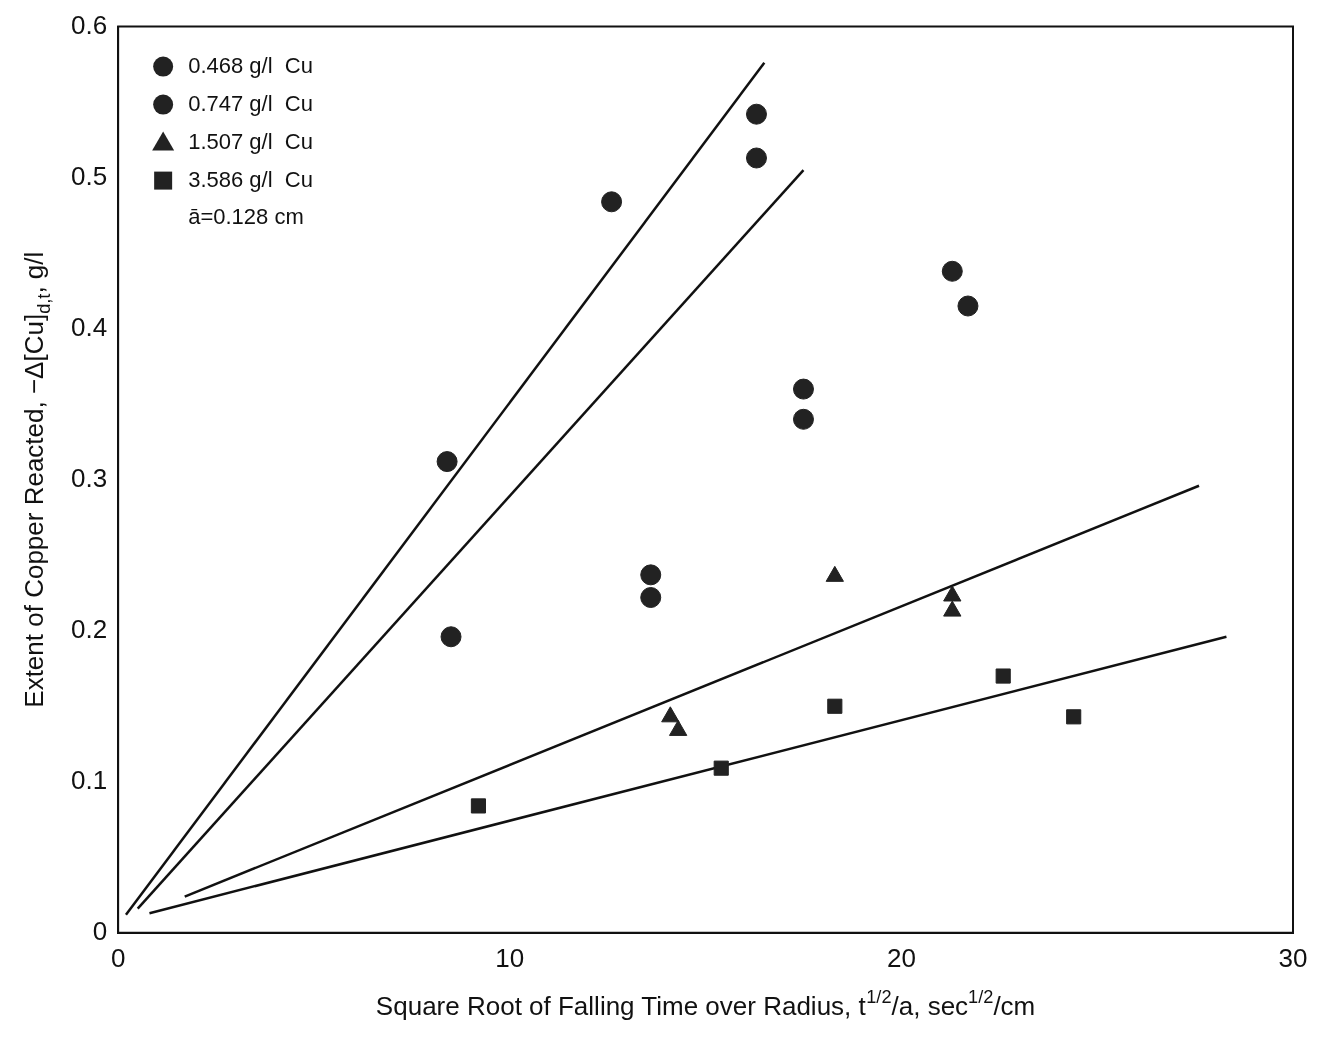 This screenshot has height=1055, width=1336. I want to click on x-tick-label: 30, so click(1293, 957).